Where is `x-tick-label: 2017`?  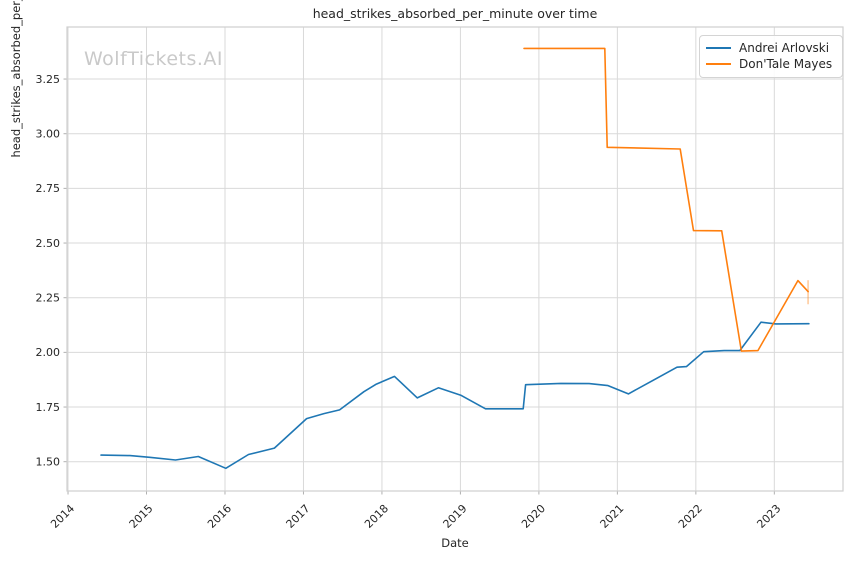 x-tick-label: 2017 is located at coordinates (298, 516).